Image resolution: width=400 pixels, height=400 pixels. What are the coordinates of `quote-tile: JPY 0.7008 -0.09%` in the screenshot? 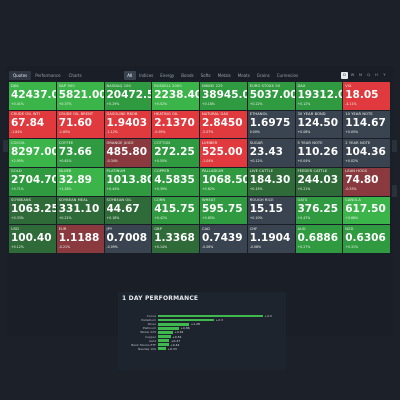 It's located at (128, 239).